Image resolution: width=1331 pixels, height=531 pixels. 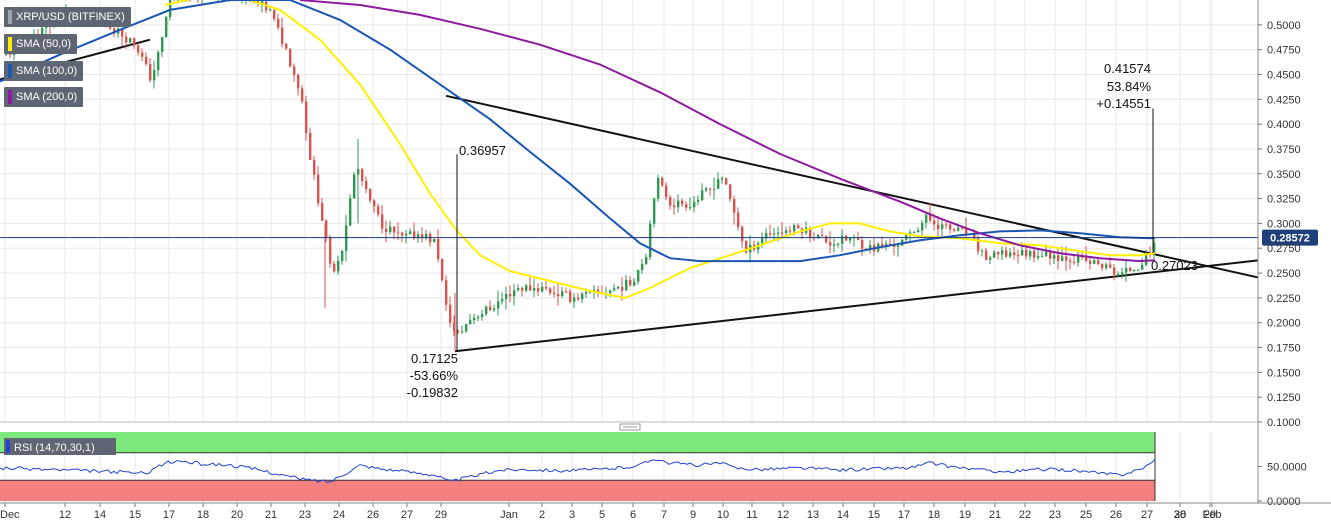 I want to click on symbol-legend: XRP/USD (BITFINEX), so click(x=67, y=17).